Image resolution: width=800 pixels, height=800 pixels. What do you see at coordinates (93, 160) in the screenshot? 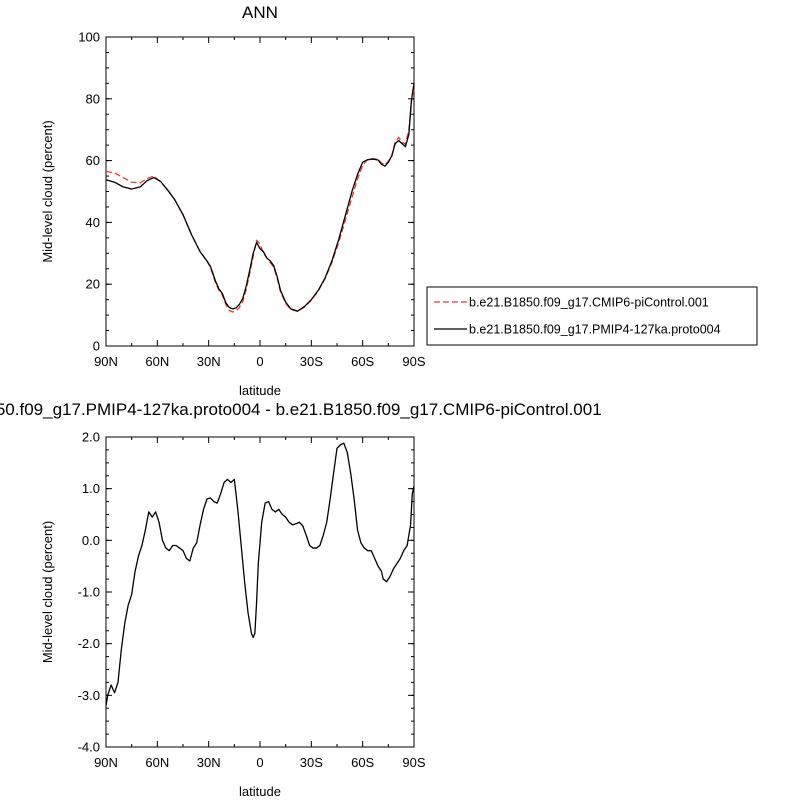
I see `y-tick-label: 60` at bounding box center [93, 160].